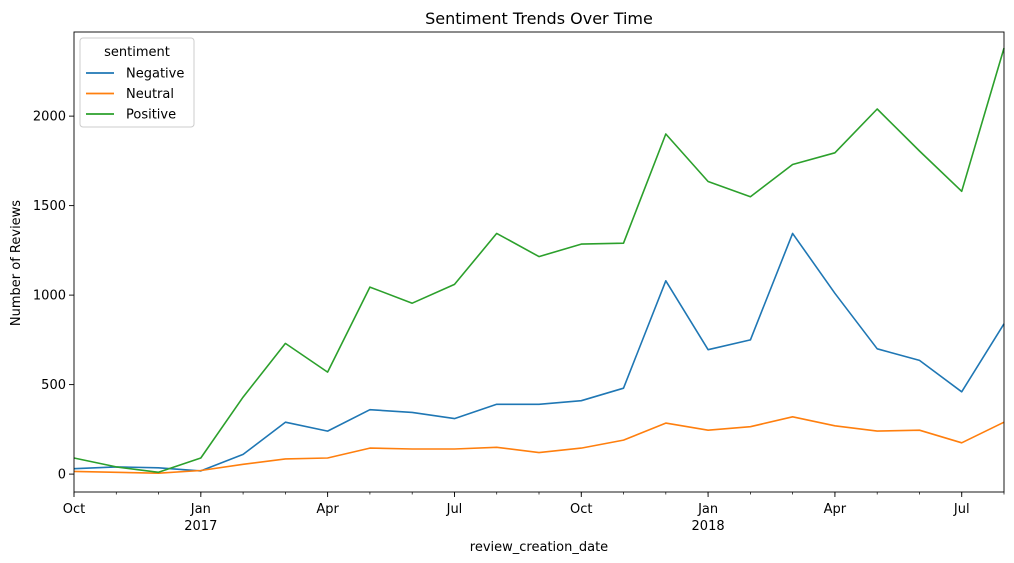 The width and height of the screenshot is (1014, 563). What do you see at coordinates (49, 296) in the screenshot?
I see `y-tick-label: 1000` at bounding box center [49, 296].